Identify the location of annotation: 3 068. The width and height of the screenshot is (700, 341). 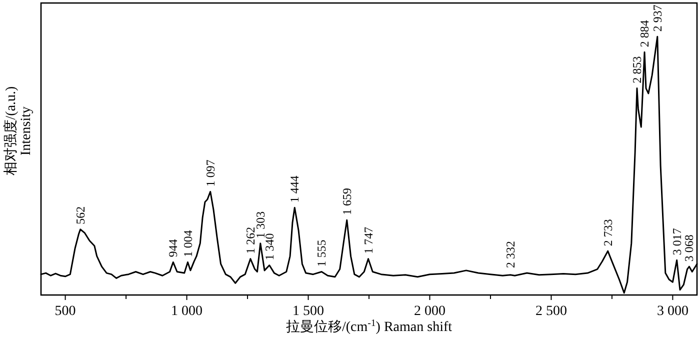
(689, 248).